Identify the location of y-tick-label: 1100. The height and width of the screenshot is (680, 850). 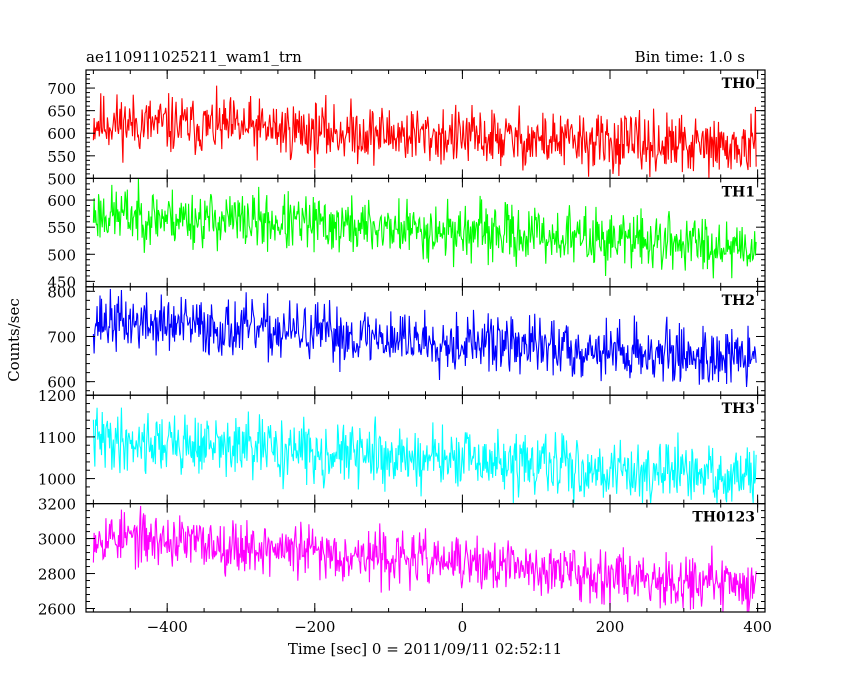
(57, 438).